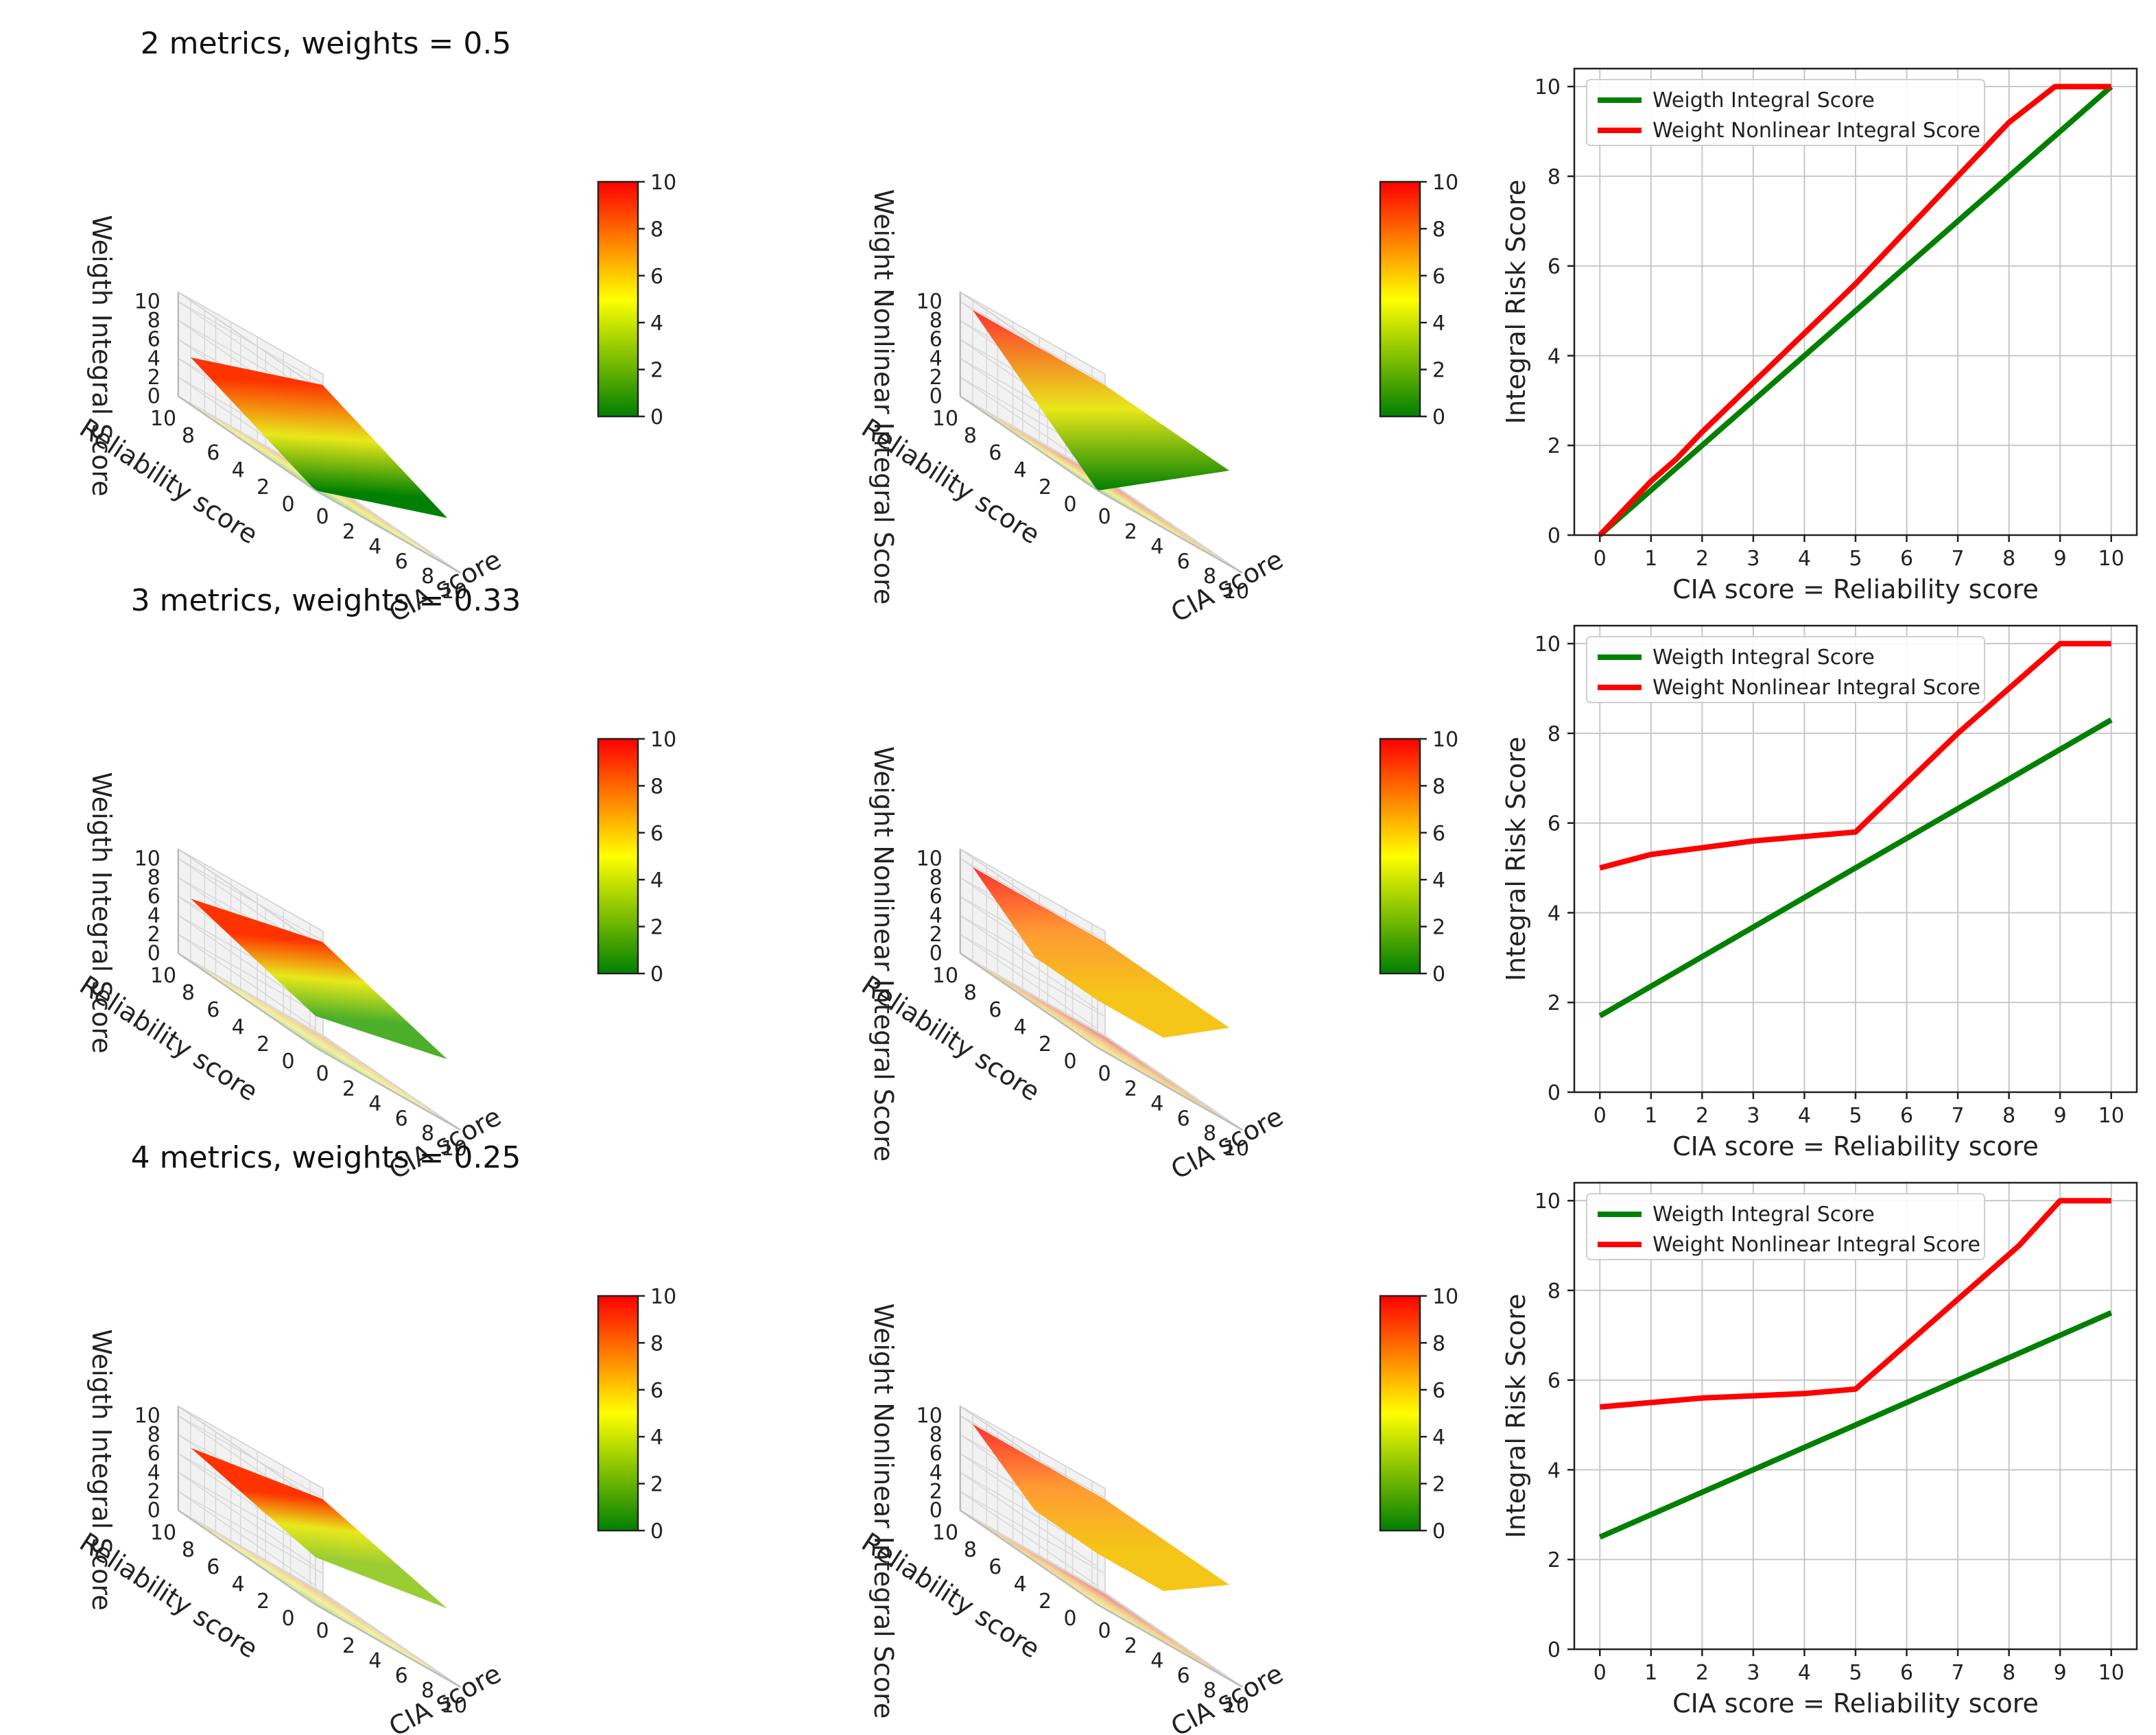 This screenshot has height=1735, width=2156. Describe the element at coordinates (147, 302) in the screenshot. I see `z-tick-label: 10` at that location.